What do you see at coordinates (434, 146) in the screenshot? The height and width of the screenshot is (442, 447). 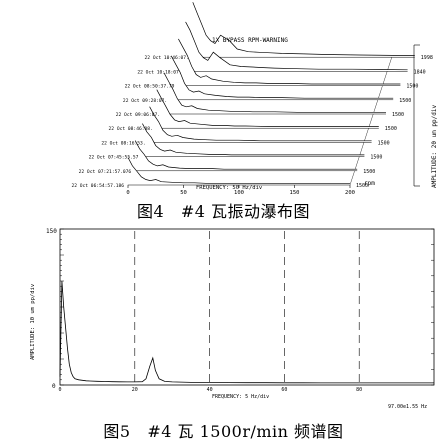 I see `waterfall-y-label: AMPLITUDE: 20 um pp/div` at bounding box center [434, 146].